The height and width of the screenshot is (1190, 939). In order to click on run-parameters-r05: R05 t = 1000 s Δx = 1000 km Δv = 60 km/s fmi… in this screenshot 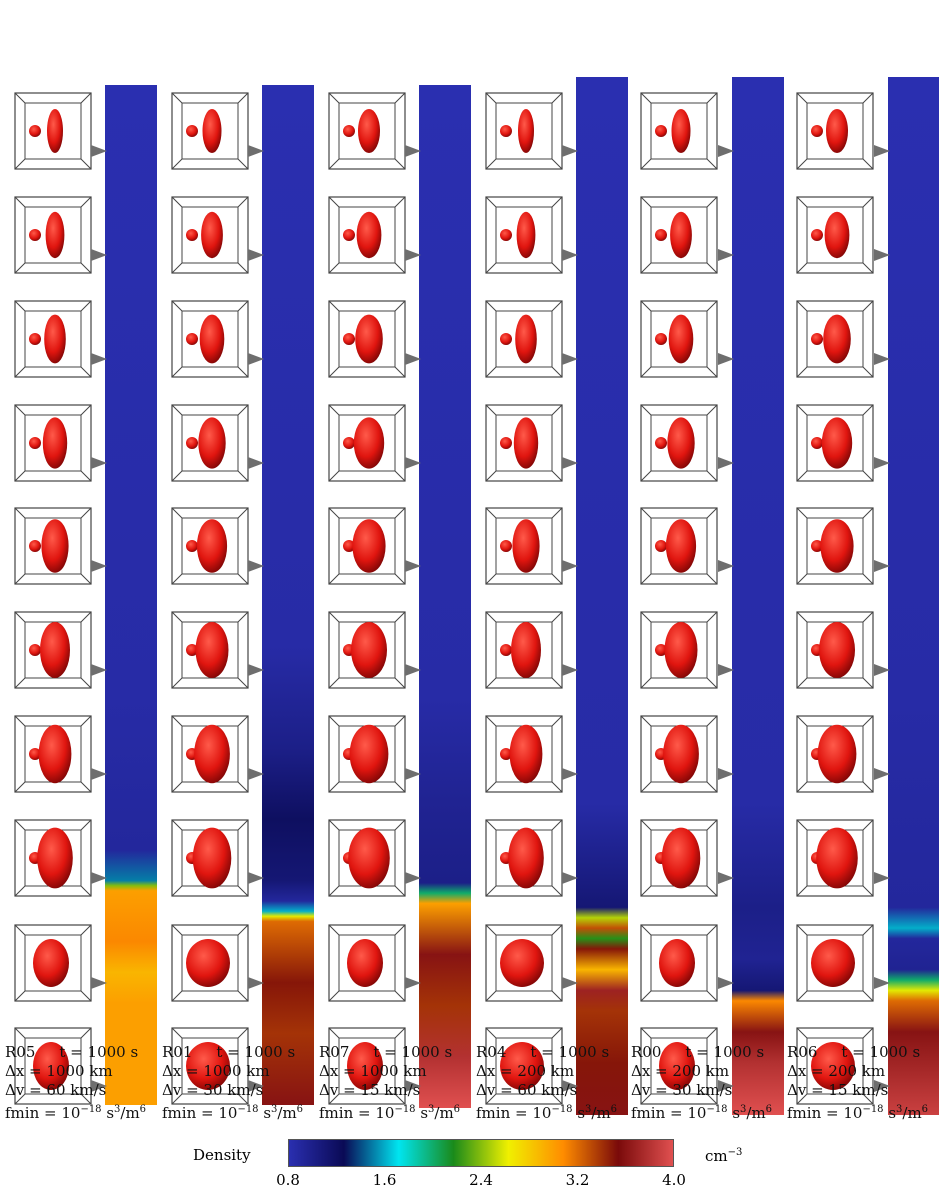, I will do `click(75, 1083)`.